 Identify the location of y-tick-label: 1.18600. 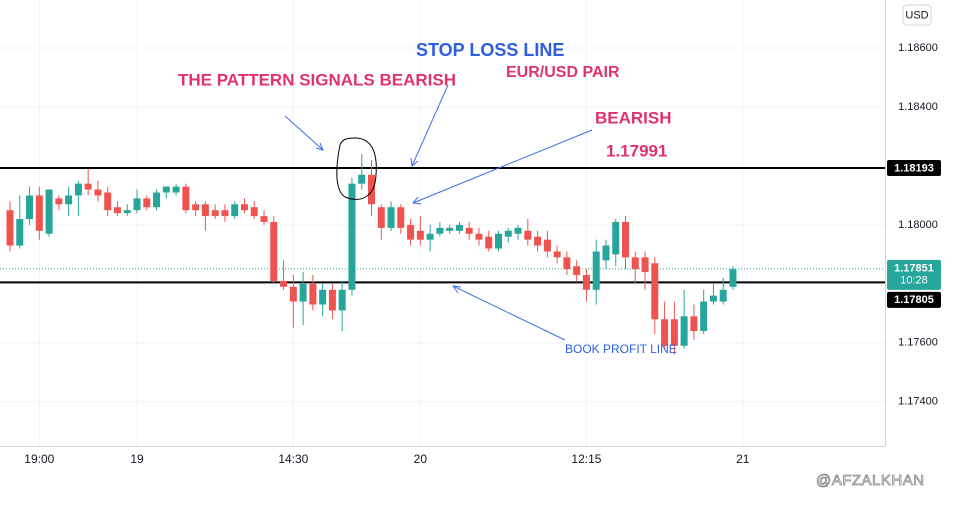
(918, 48).